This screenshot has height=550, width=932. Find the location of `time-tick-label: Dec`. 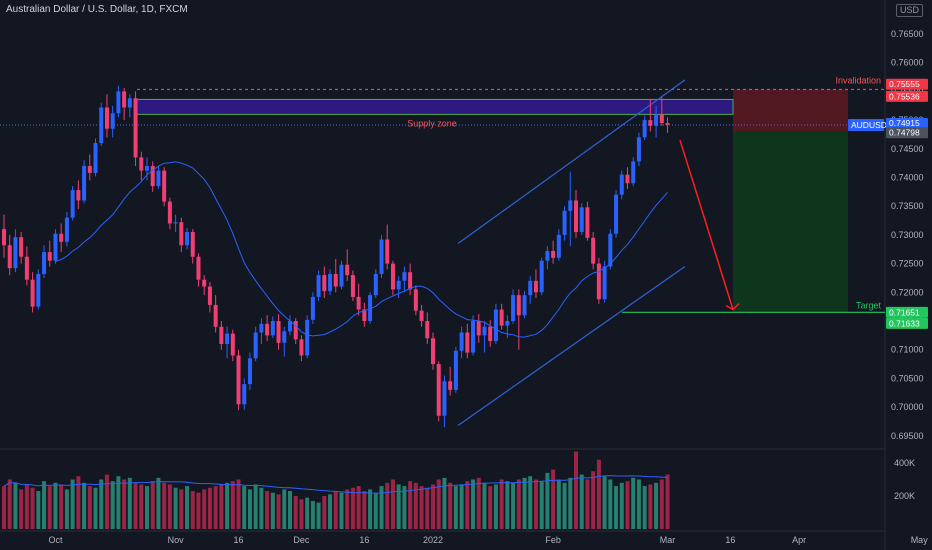

time-tick-label: Dec is located at coordinates (301, 540).